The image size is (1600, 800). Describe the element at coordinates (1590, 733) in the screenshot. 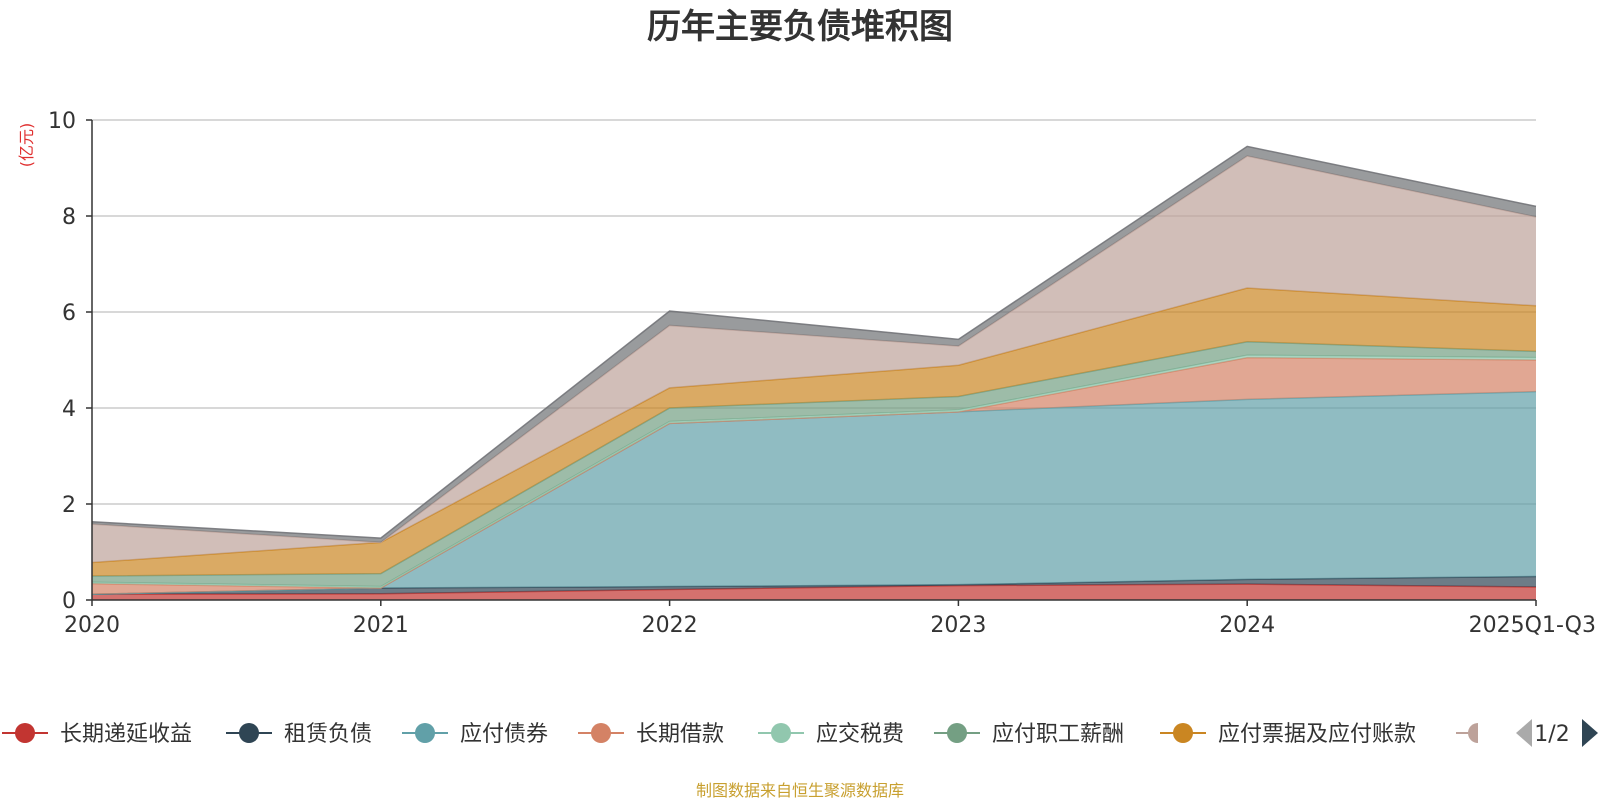

I see `legend-next-page-icon` at that location.